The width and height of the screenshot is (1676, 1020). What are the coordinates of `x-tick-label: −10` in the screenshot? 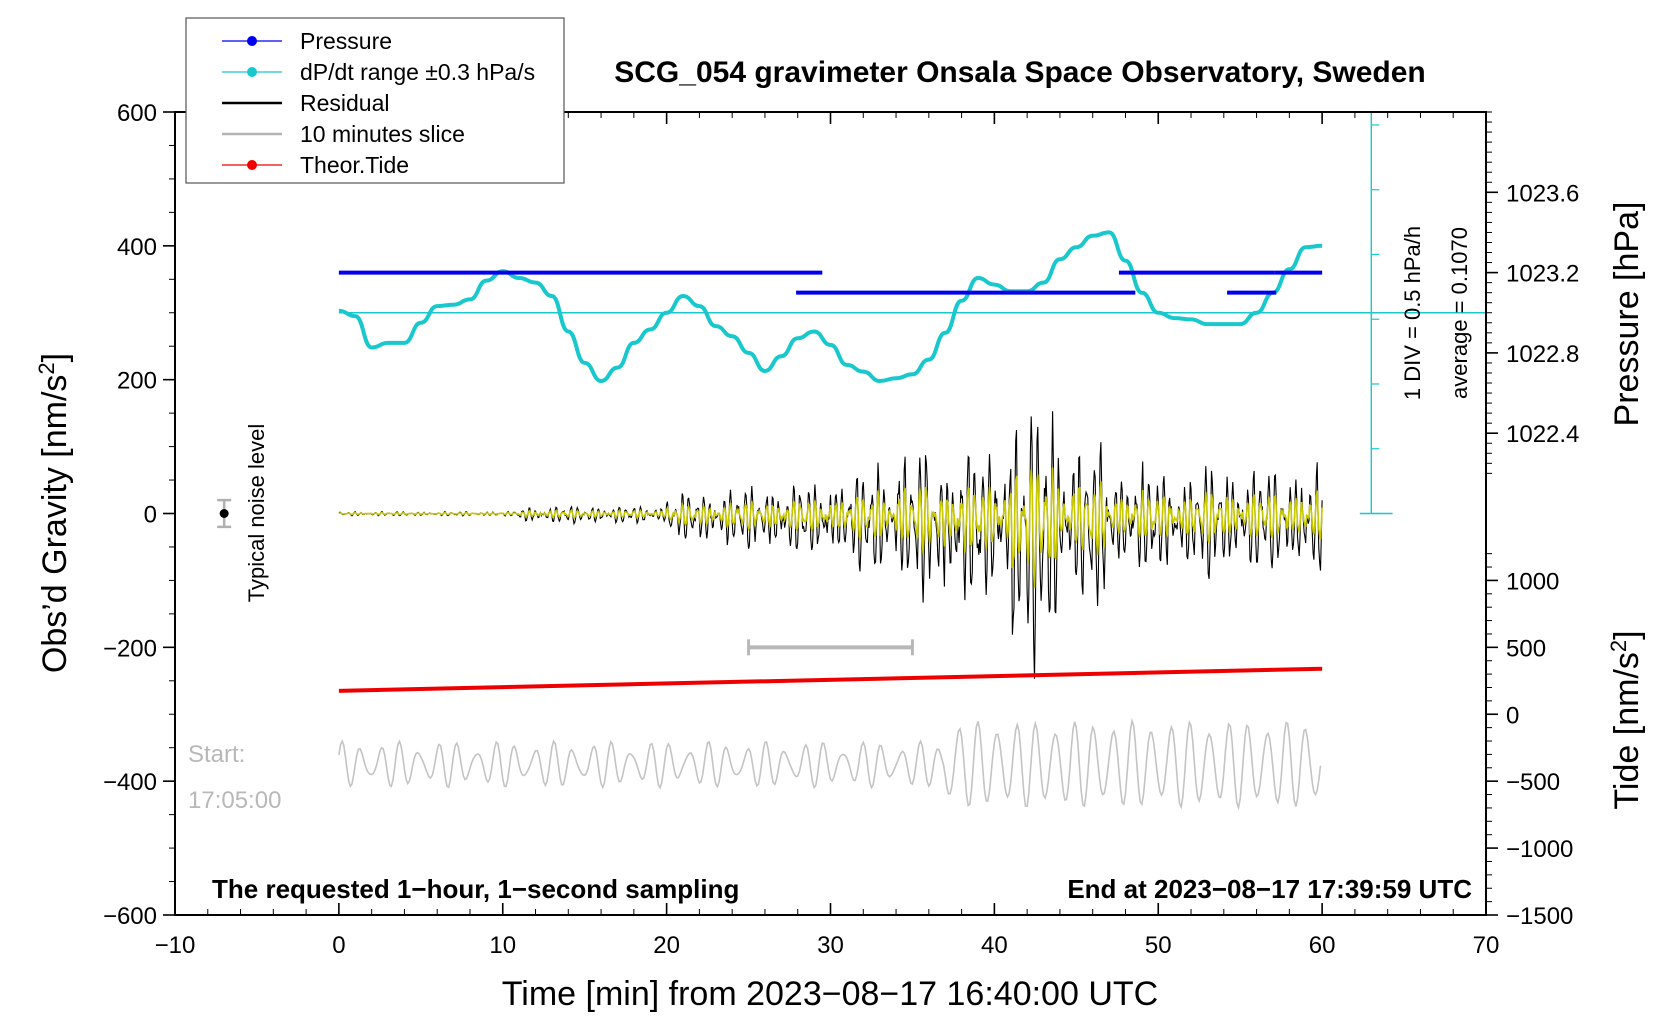 It's located at (175, 945).